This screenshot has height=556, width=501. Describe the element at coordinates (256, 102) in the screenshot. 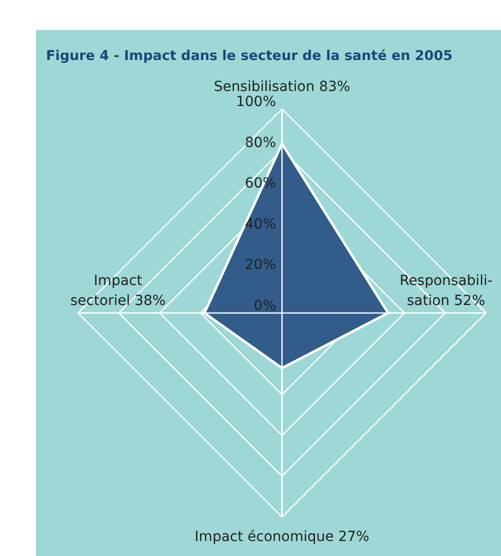

I see `y-tick-label: 100%` at that location.